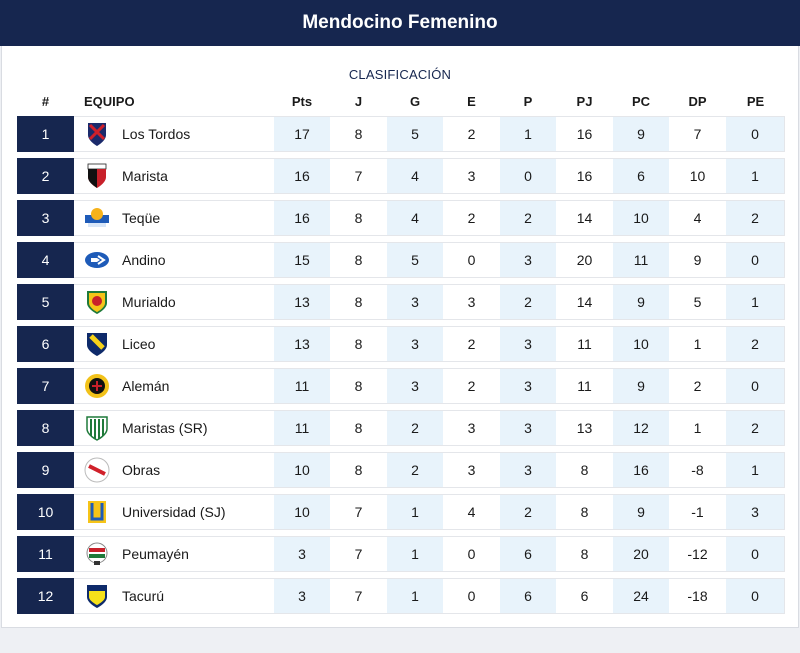  What do you see at coordinates (471, 428) in the screenshot?
I see `stat-e-cell: 3` at bounding box center [471, 428].